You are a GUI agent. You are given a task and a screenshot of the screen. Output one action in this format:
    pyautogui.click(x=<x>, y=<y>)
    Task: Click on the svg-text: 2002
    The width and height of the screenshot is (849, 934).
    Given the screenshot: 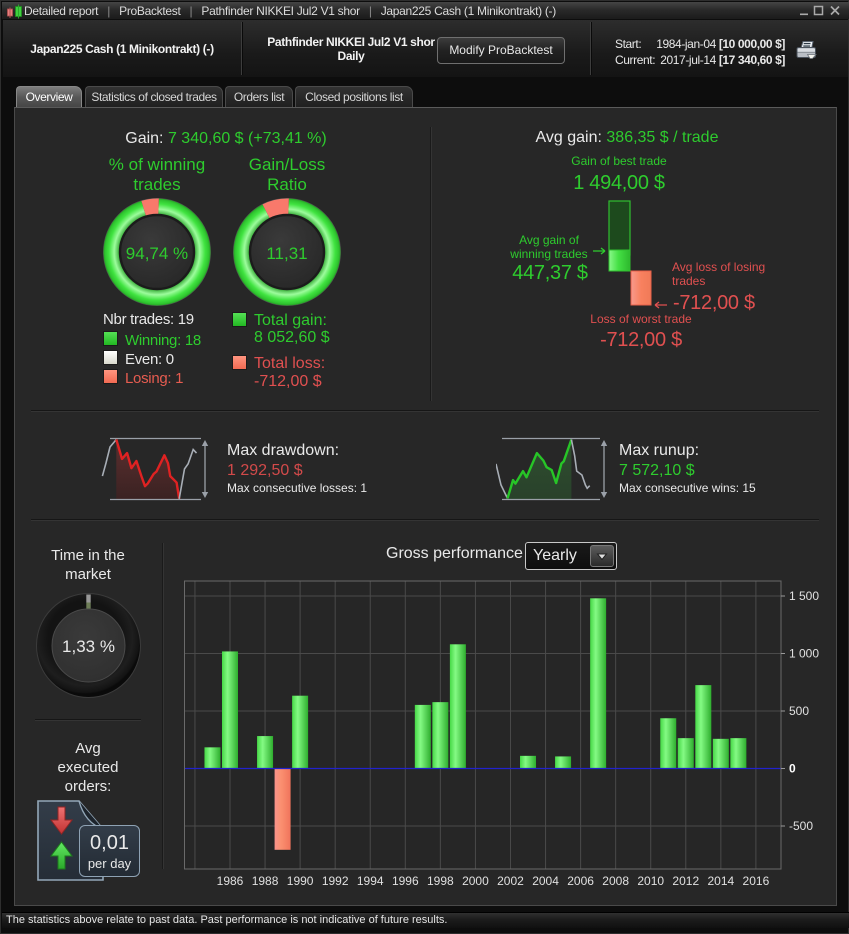 What is the action you would take?
    pyautogui.click(x=510, y=881)
    